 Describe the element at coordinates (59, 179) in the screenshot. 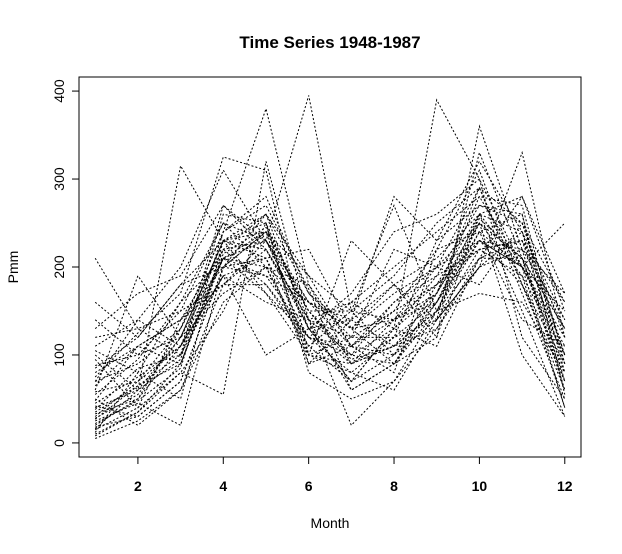

I see `y-tick-label: 300` at that location.